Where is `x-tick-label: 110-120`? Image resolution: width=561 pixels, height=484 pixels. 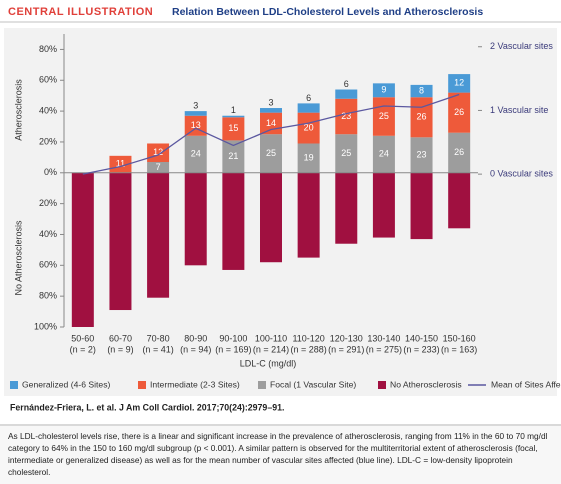
x-tick-label: 110-120 is located at coordinates (308, 338).